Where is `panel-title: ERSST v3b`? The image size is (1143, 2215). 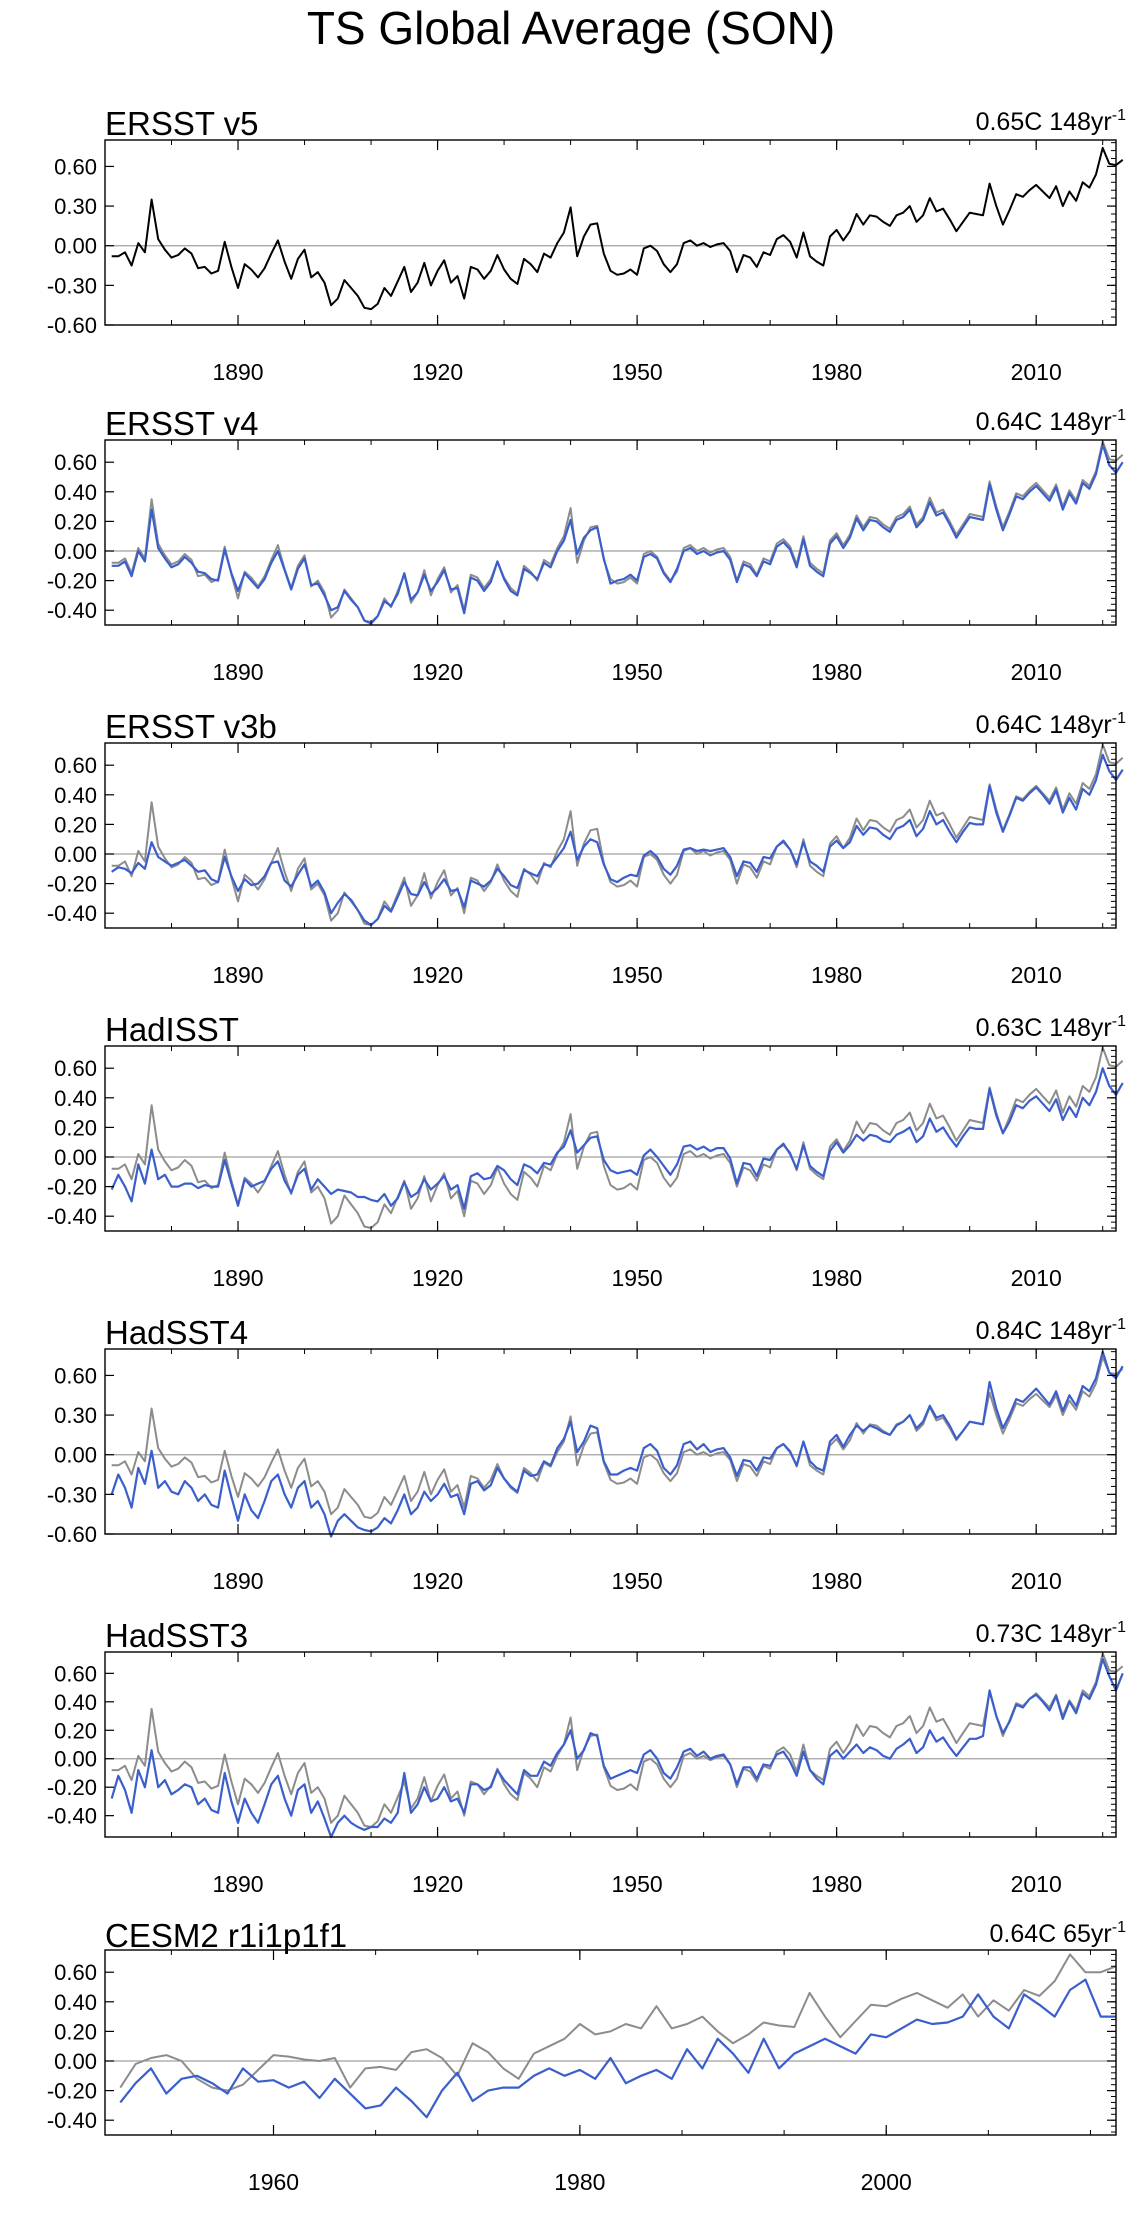
panel-title: ERSST v3b is located at coordinates (191, 726).